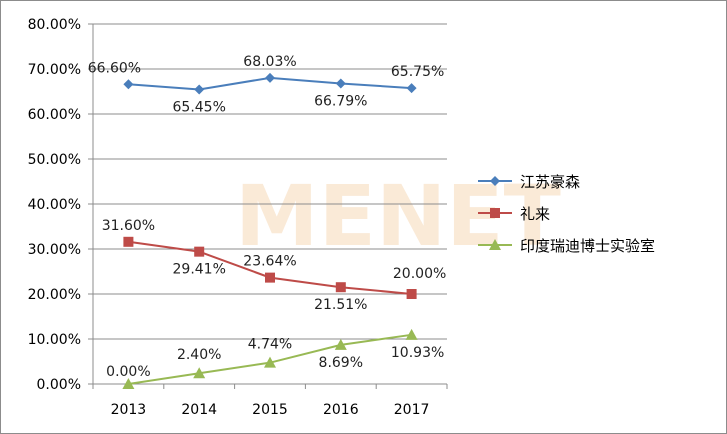 The width and height of the screenshot is (727, 434). I want to click on y-tick-label: 60.00%, so click(54, 115).